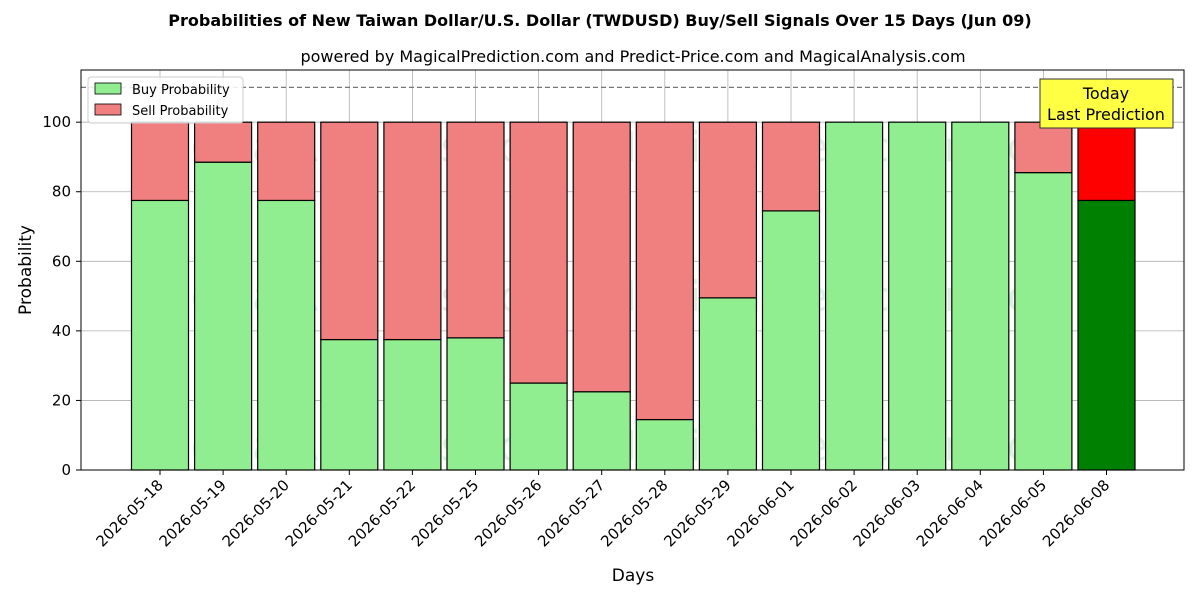 The width and height of the screenshot is (1200, 600). What do you see at coordinates (824, 513) in the screenshot?
I see `x-tick-label: 2026-06-02` at bounding box center [824, 513].